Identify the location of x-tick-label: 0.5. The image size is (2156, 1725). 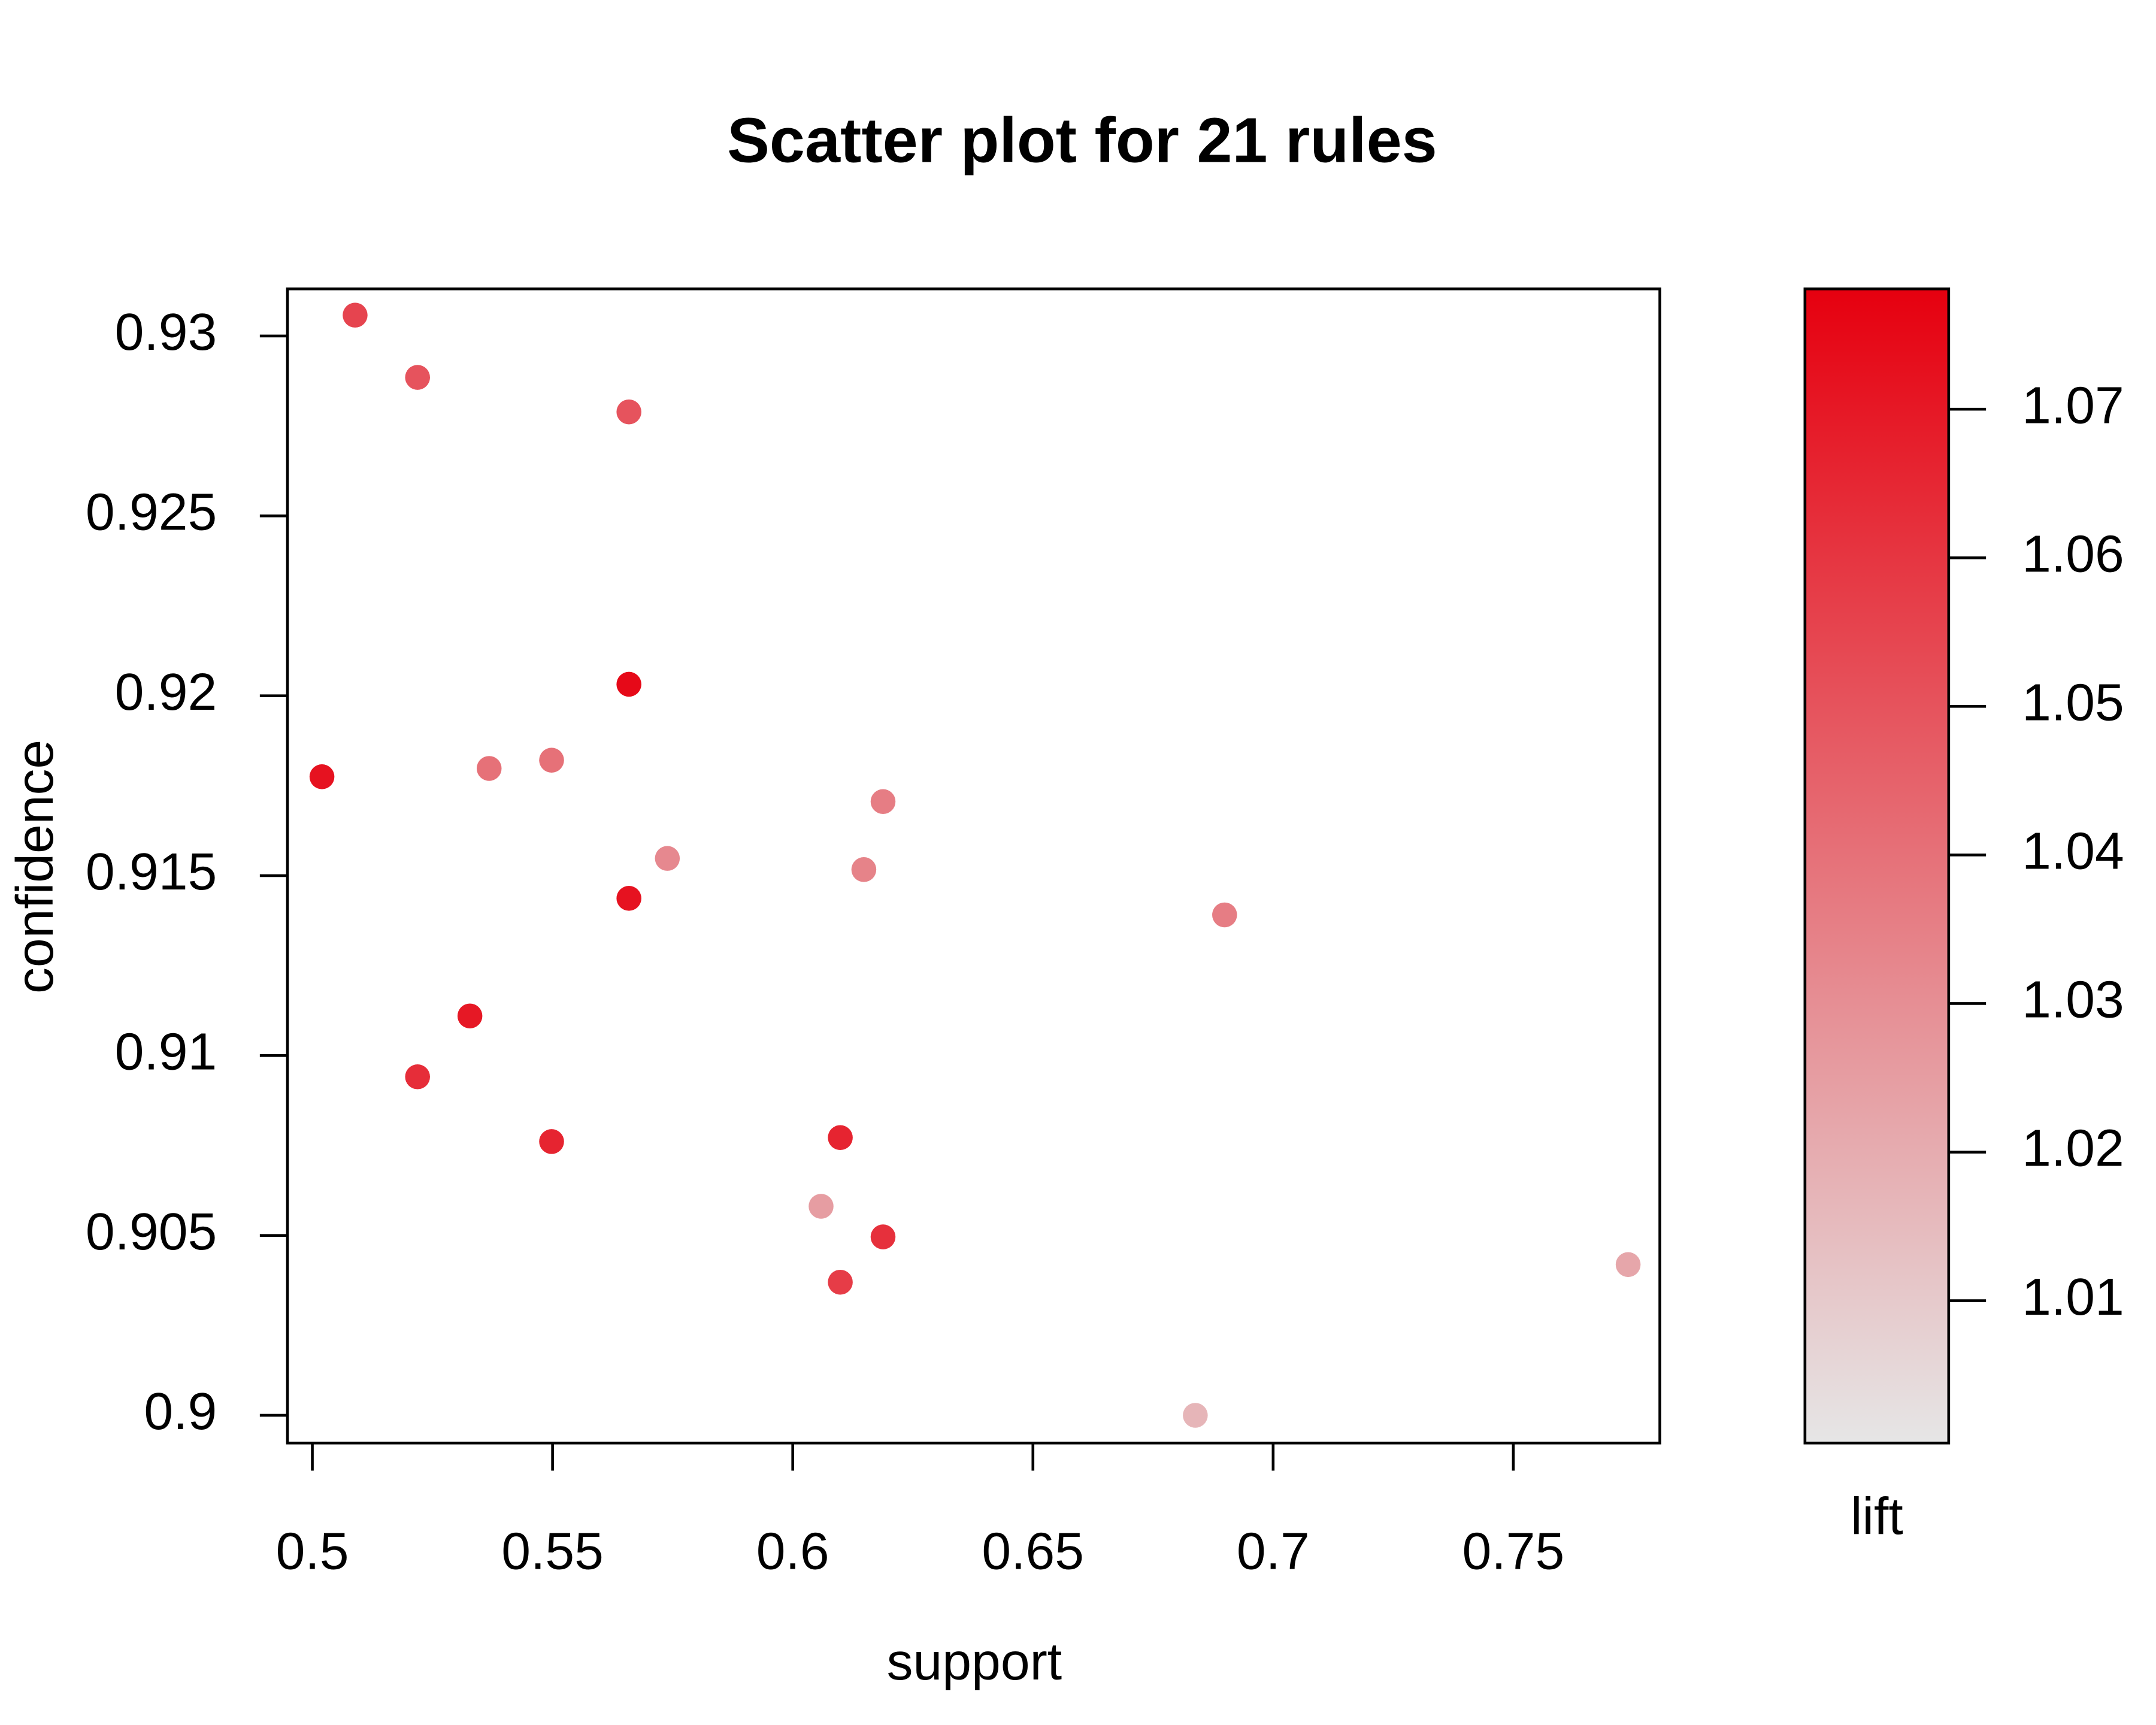
(312, 1550).